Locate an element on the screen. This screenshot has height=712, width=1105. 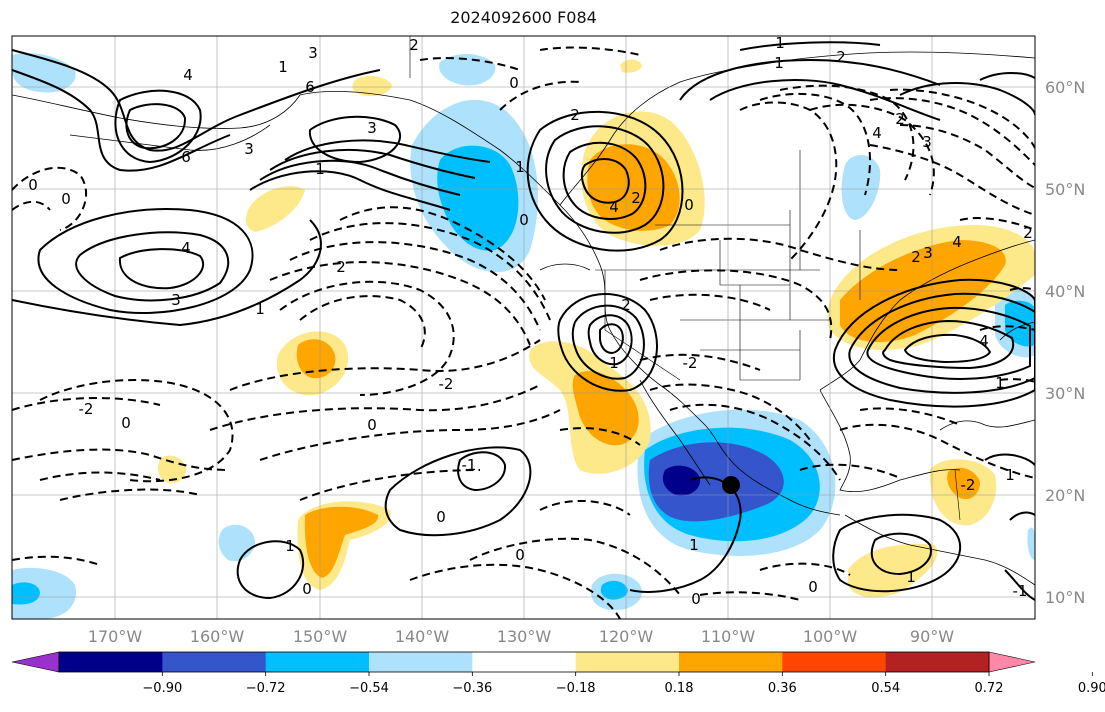
shade-bering-small is located at coordinates (372, 86).